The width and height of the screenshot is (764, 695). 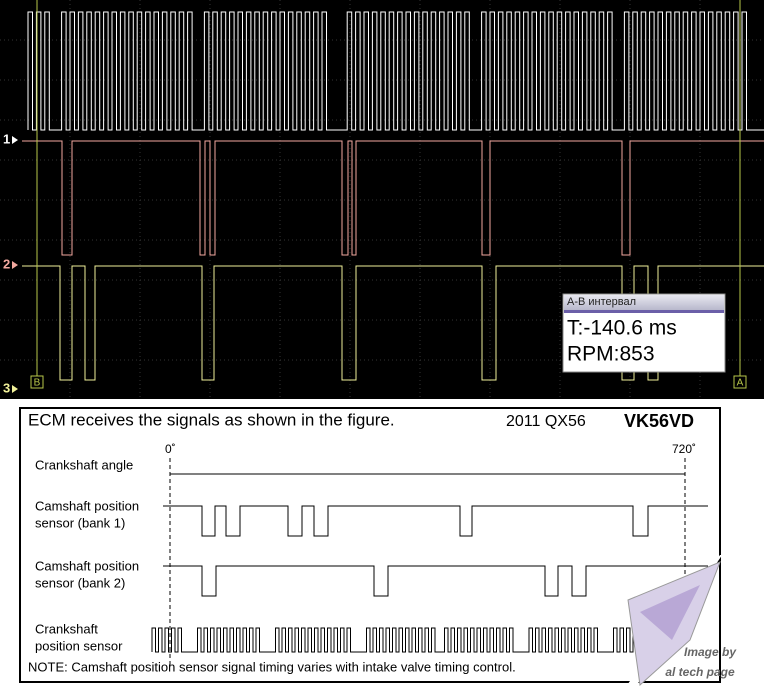 I want to click on credit: Image by, so click(x=710, y=652).